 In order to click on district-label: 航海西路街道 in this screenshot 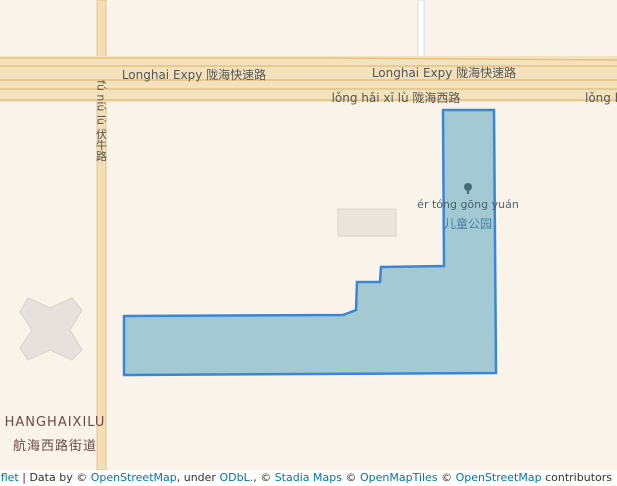, I will do `click(55, 446)`.